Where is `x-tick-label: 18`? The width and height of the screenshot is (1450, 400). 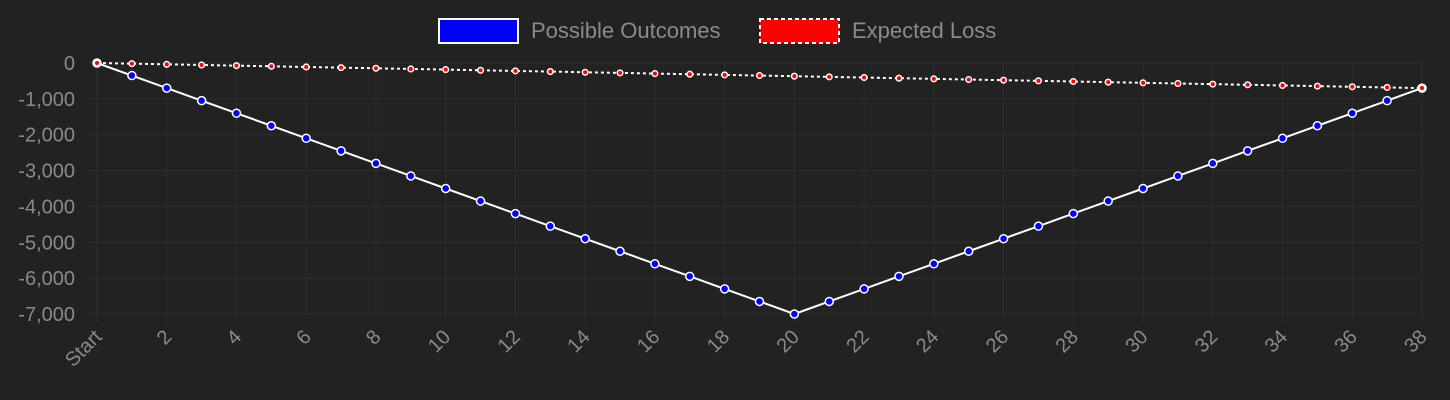
x-tick-label: 18 is located at coordinates (718, 341).